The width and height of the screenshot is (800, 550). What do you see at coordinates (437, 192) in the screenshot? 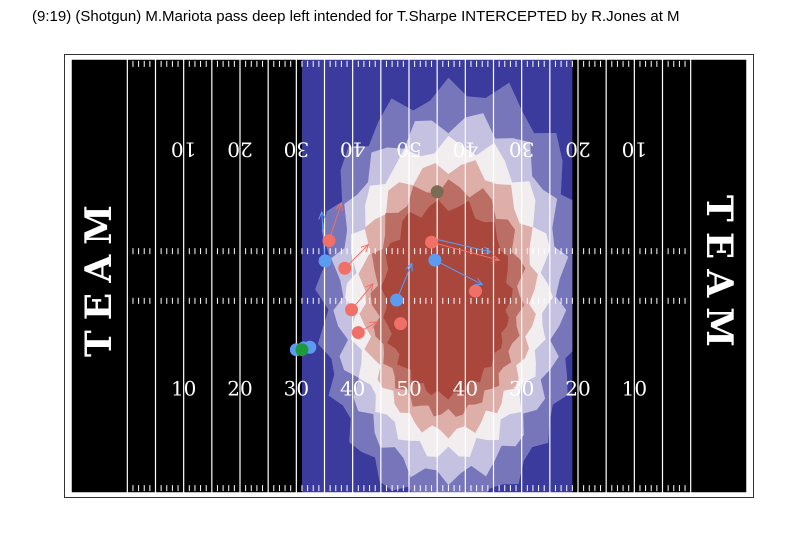
I see `target-player-marker` at bounding box center [437, 192].